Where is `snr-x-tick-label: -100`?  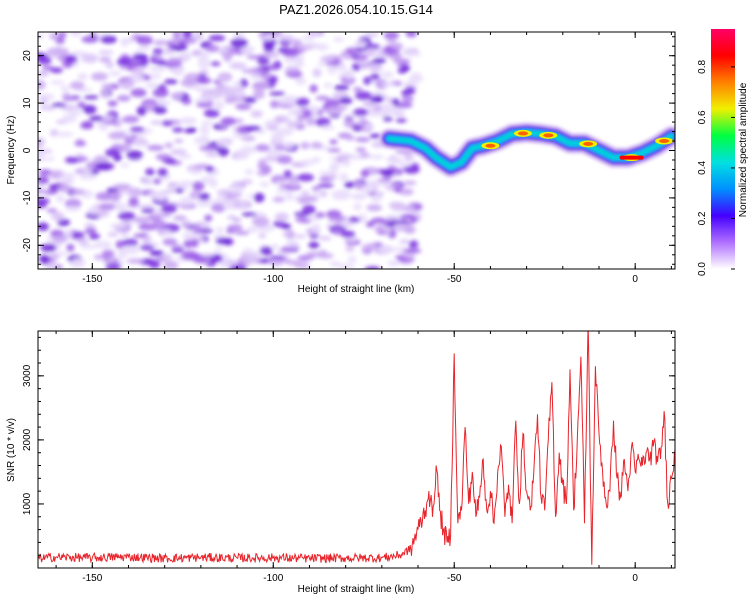 snr-x-tick-label: -100 is located at coordinates (273, 578).